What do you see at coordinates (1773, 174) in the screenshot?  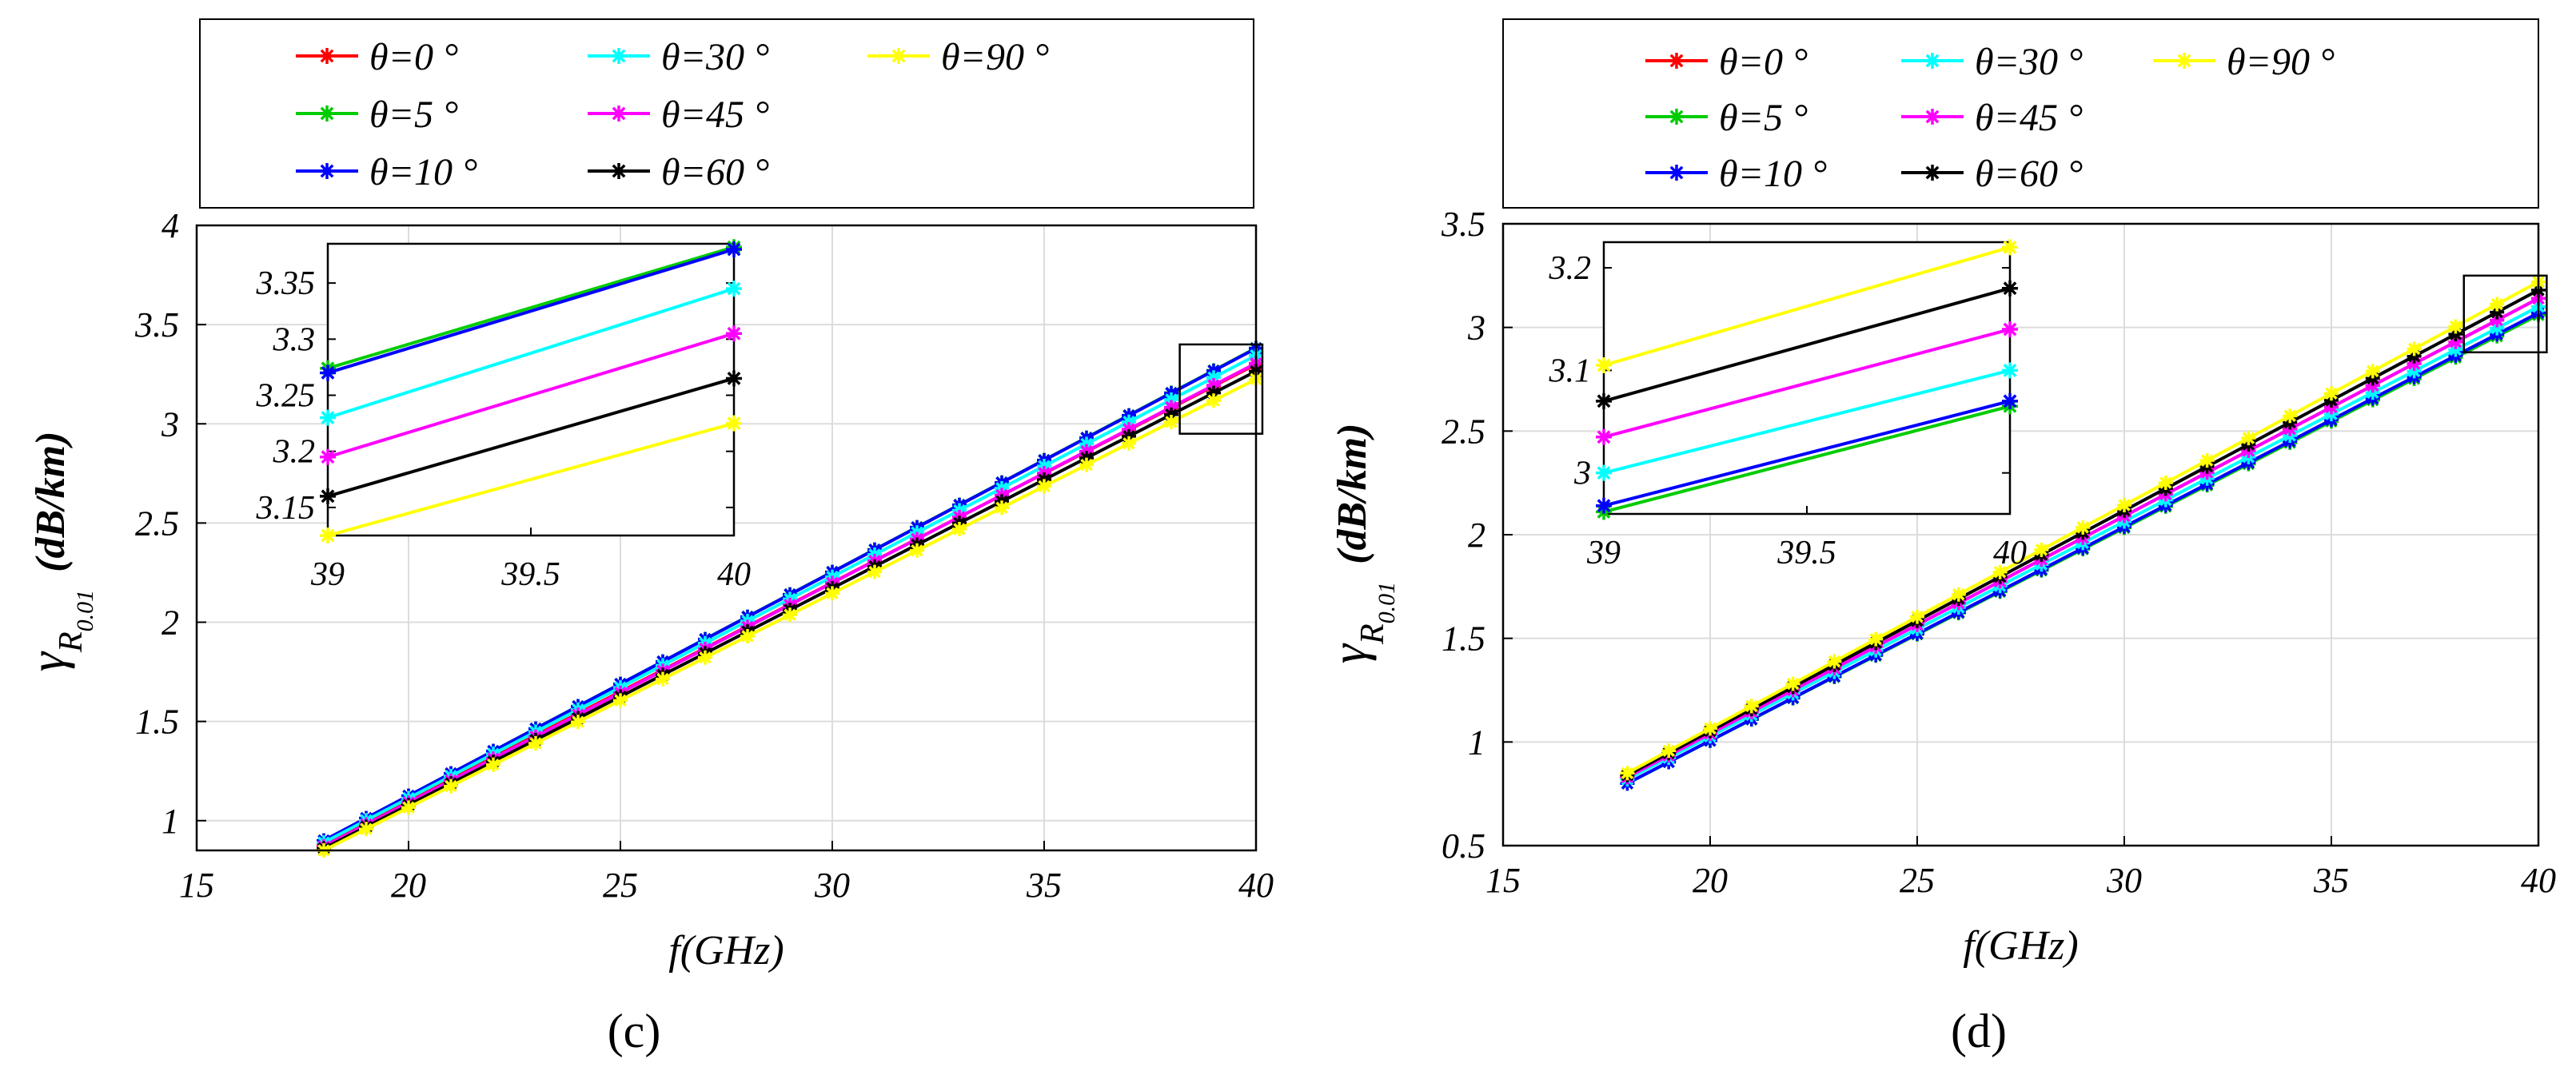 I see `legend-label: θ=10 °` at bounding box center [1773, 174].